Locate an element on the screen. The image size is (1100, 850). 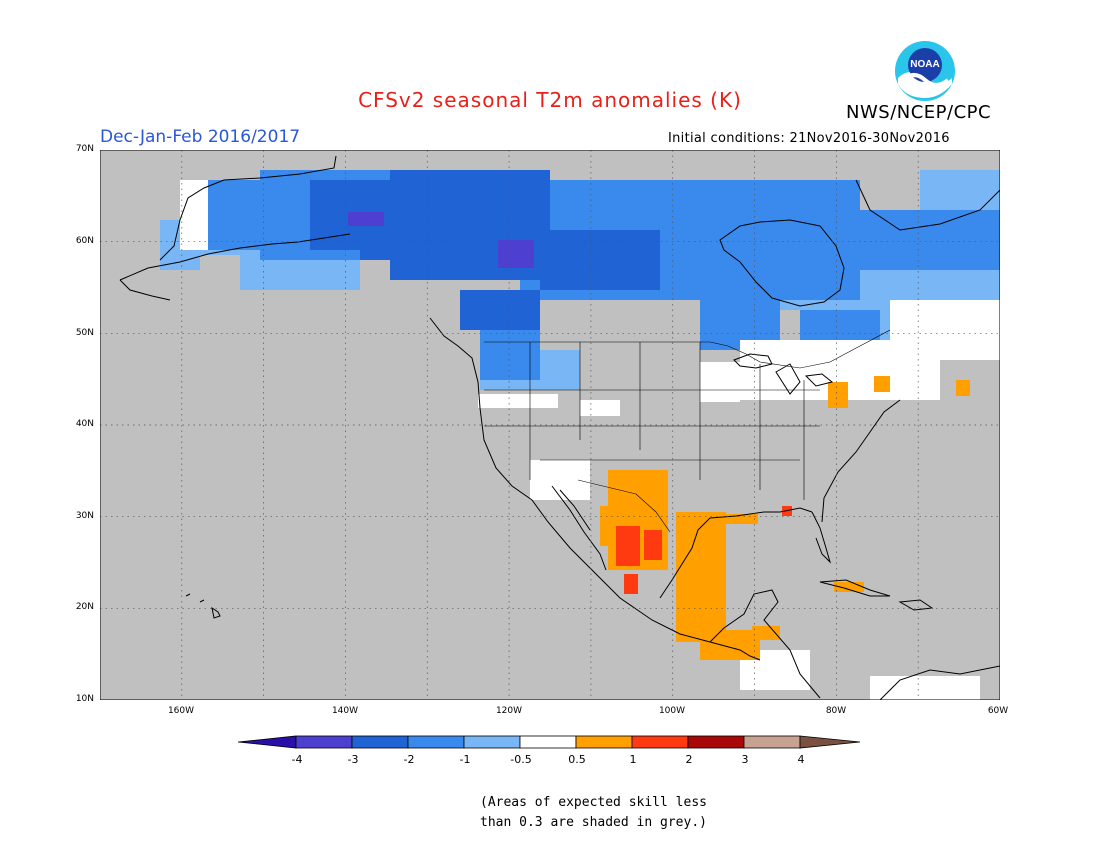
agency-label: NWS/NCEP/CPC is located at coordinates (919, 112).